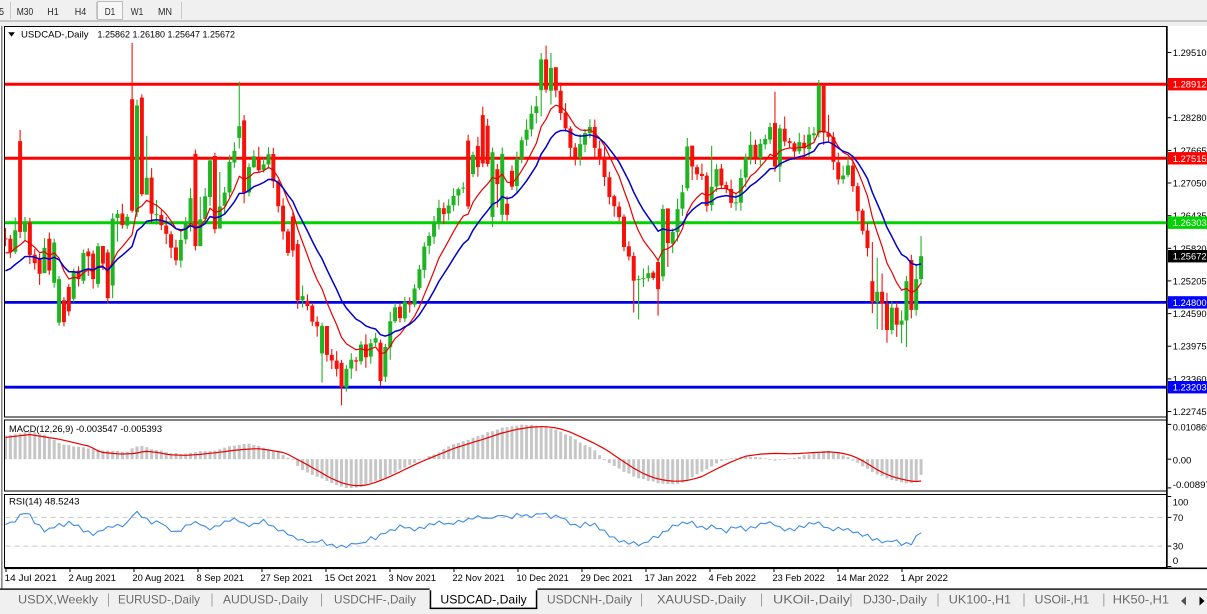 The image size is (1207, 614). Describe the element at coordinates (44, 501) in the screenshot. I see `svg-text: RSI(14) 48.5243` at that location.